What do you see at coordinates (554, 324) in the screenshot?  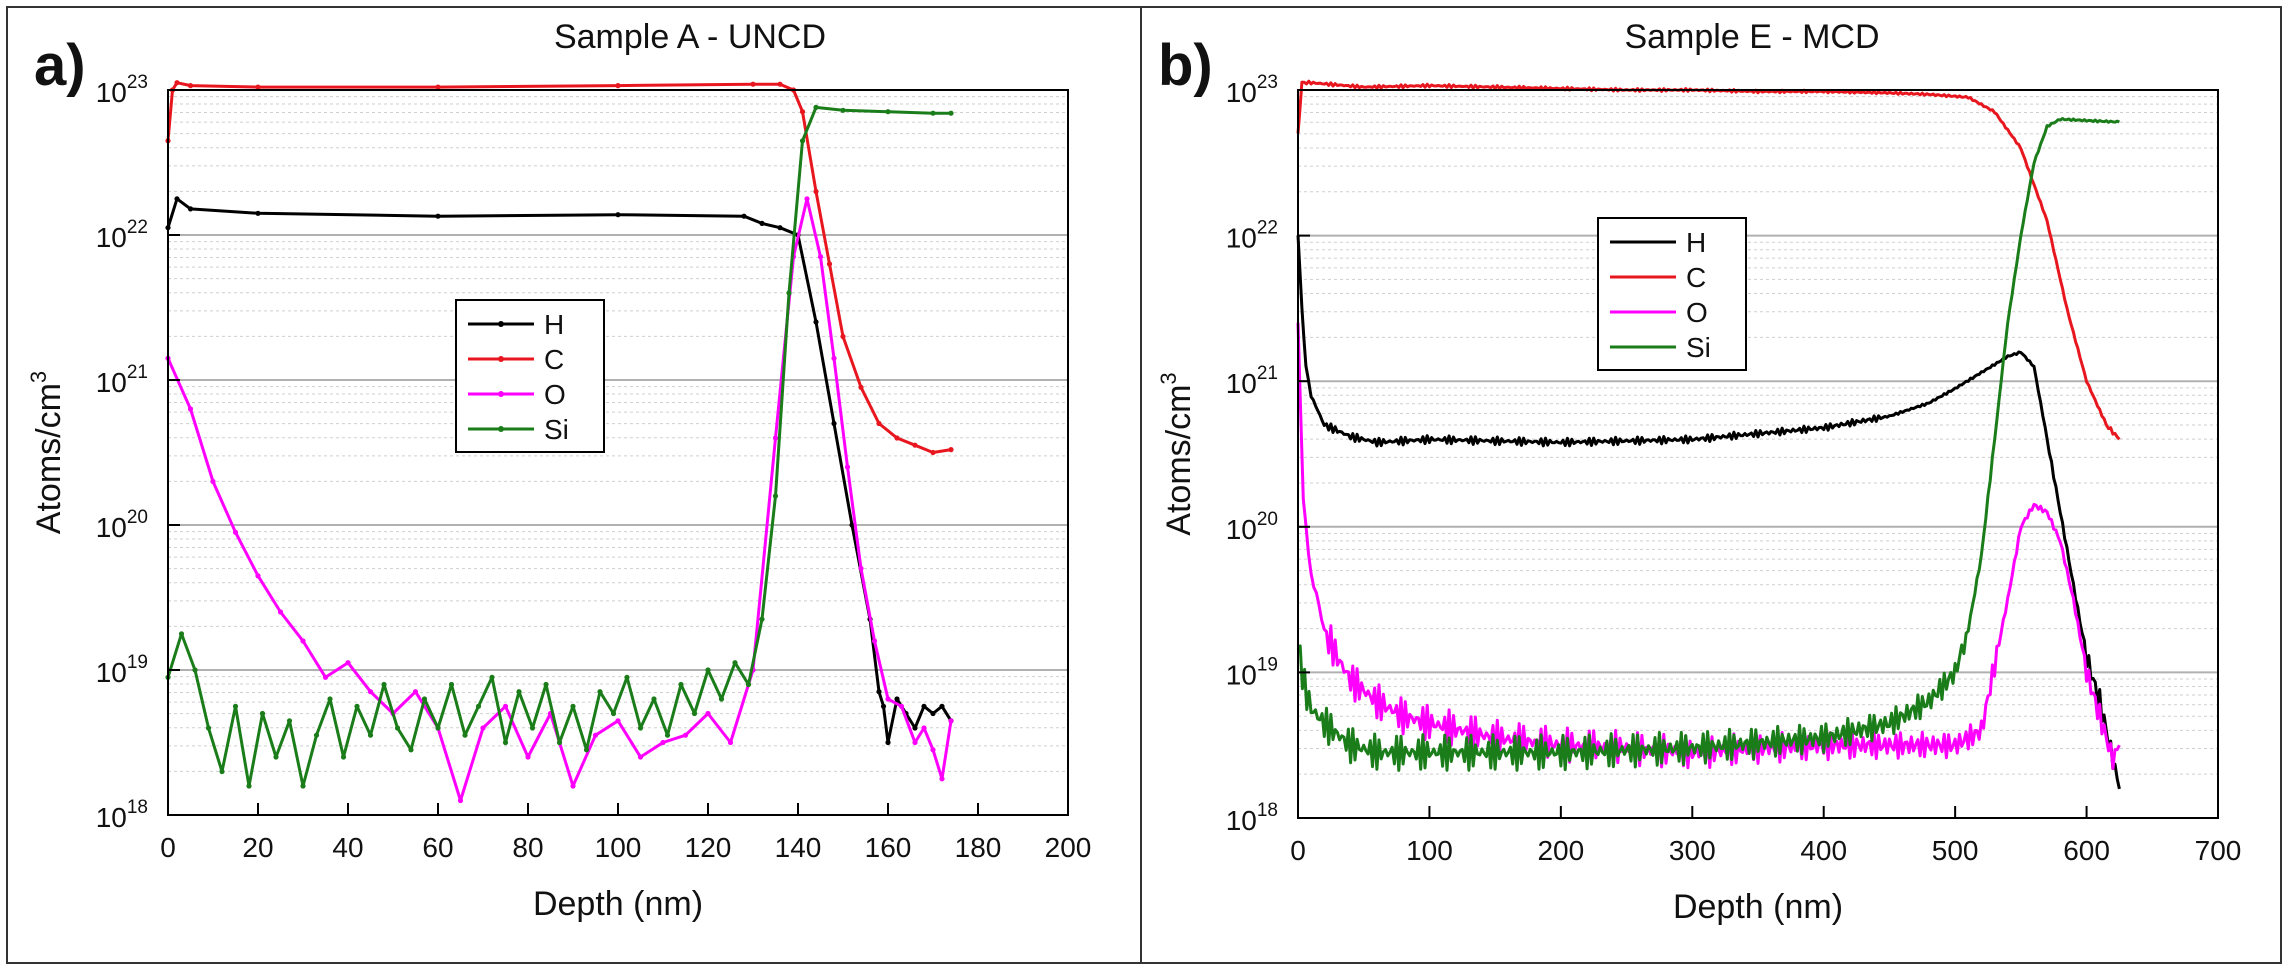 I see `legend-label-H: H` at bounding box center [554, 324].